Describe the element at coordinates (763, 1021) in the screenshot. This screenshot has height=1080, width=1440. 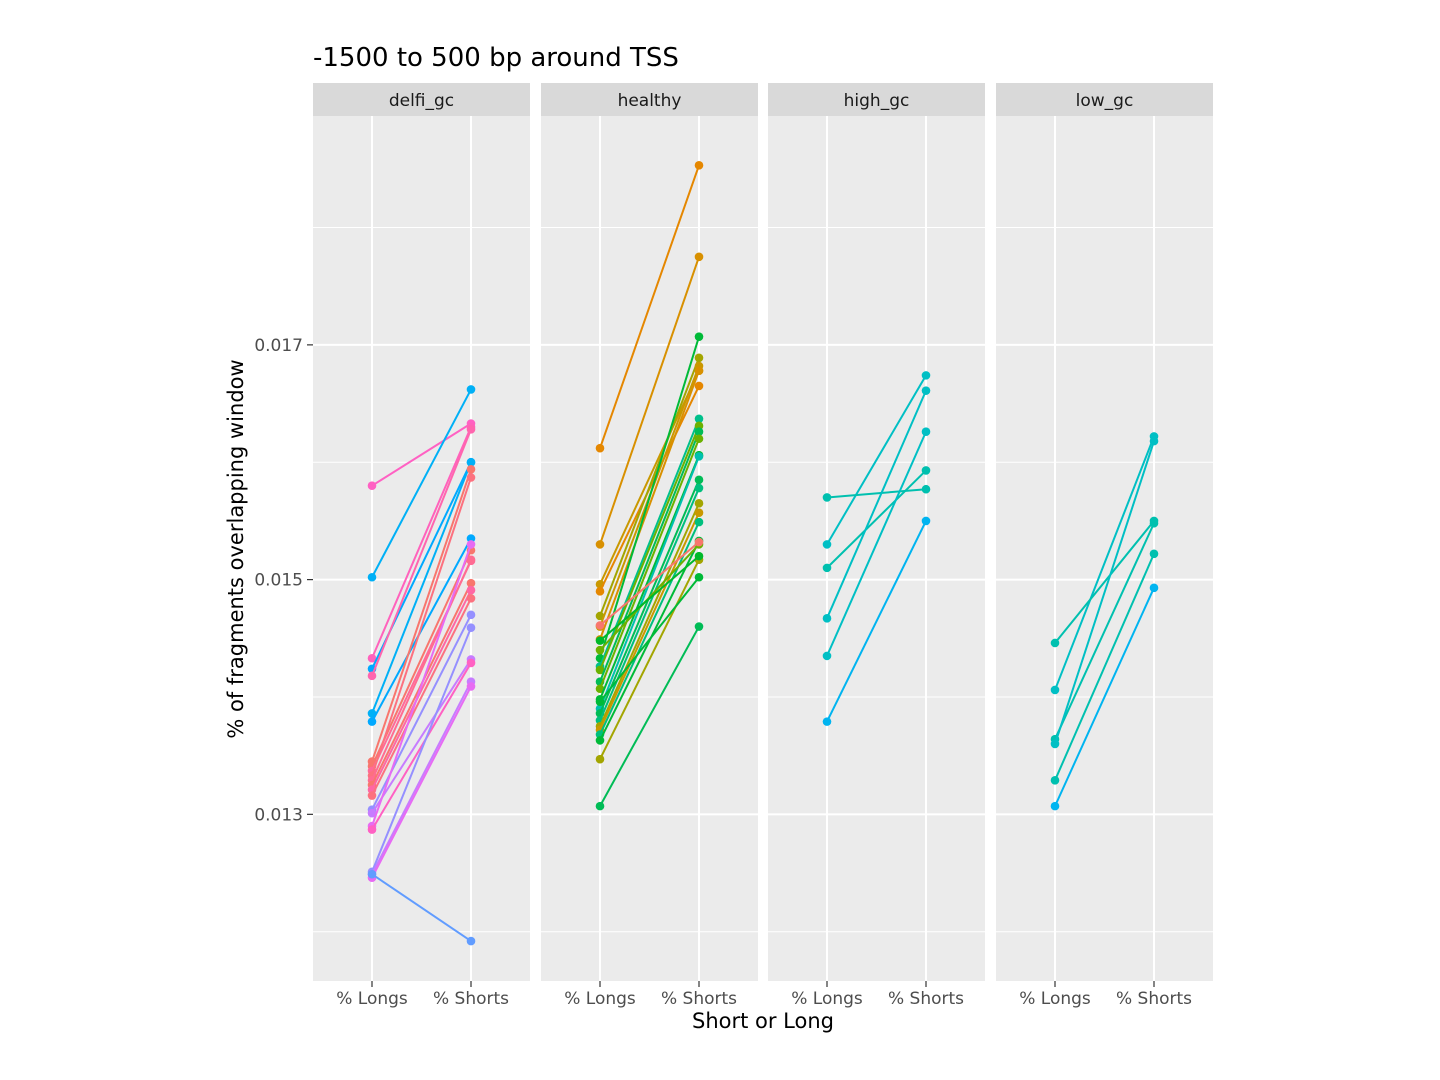
I see `x-axis-title: Short or Long` at that location.